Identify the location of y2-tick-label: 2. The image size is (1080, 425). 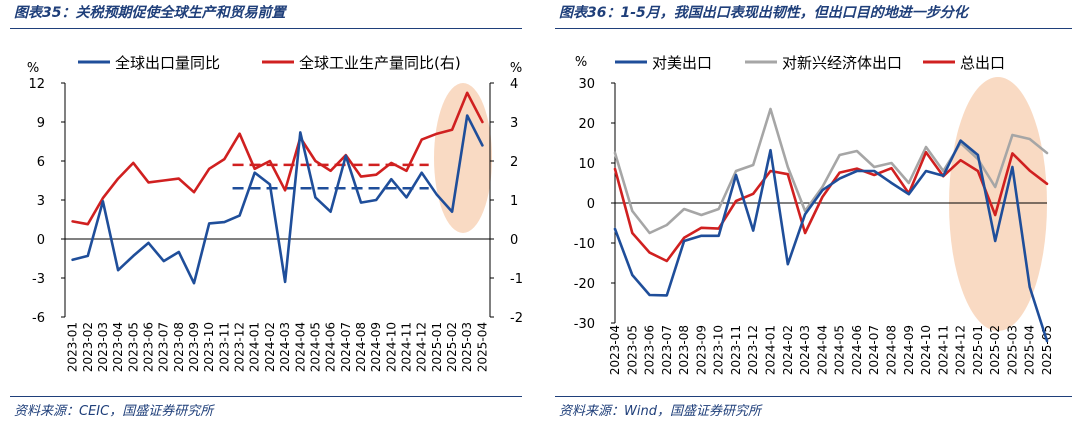
(514, 162).